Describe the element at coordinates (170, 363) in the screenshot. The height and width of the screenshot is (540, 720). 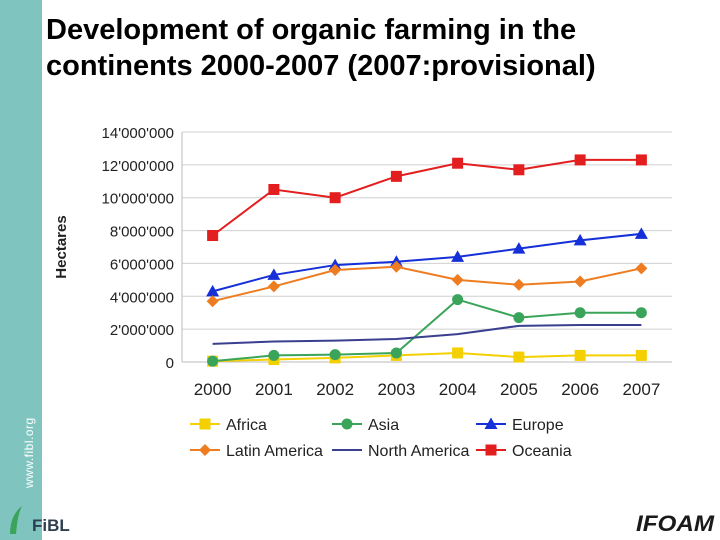
I see `y-tick-label: 0` at that location.